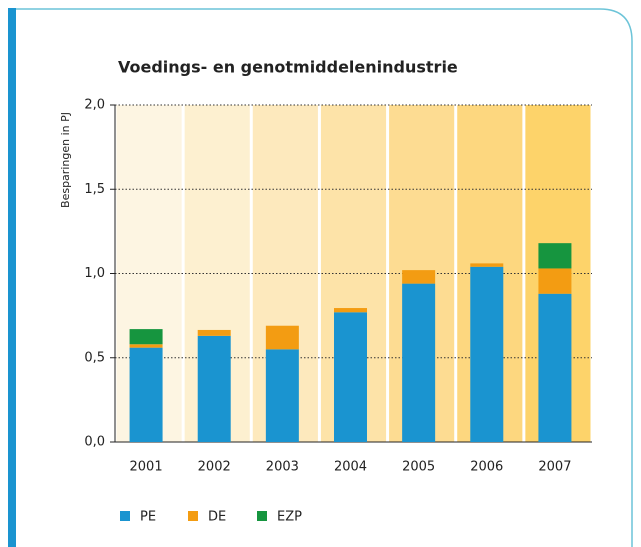 Image resolution: width=641 pixels, height=547 pixels. Describe the element at coordinates (94, 273) in the screenshot. I see `y-tick-label: 1,0` at that location.